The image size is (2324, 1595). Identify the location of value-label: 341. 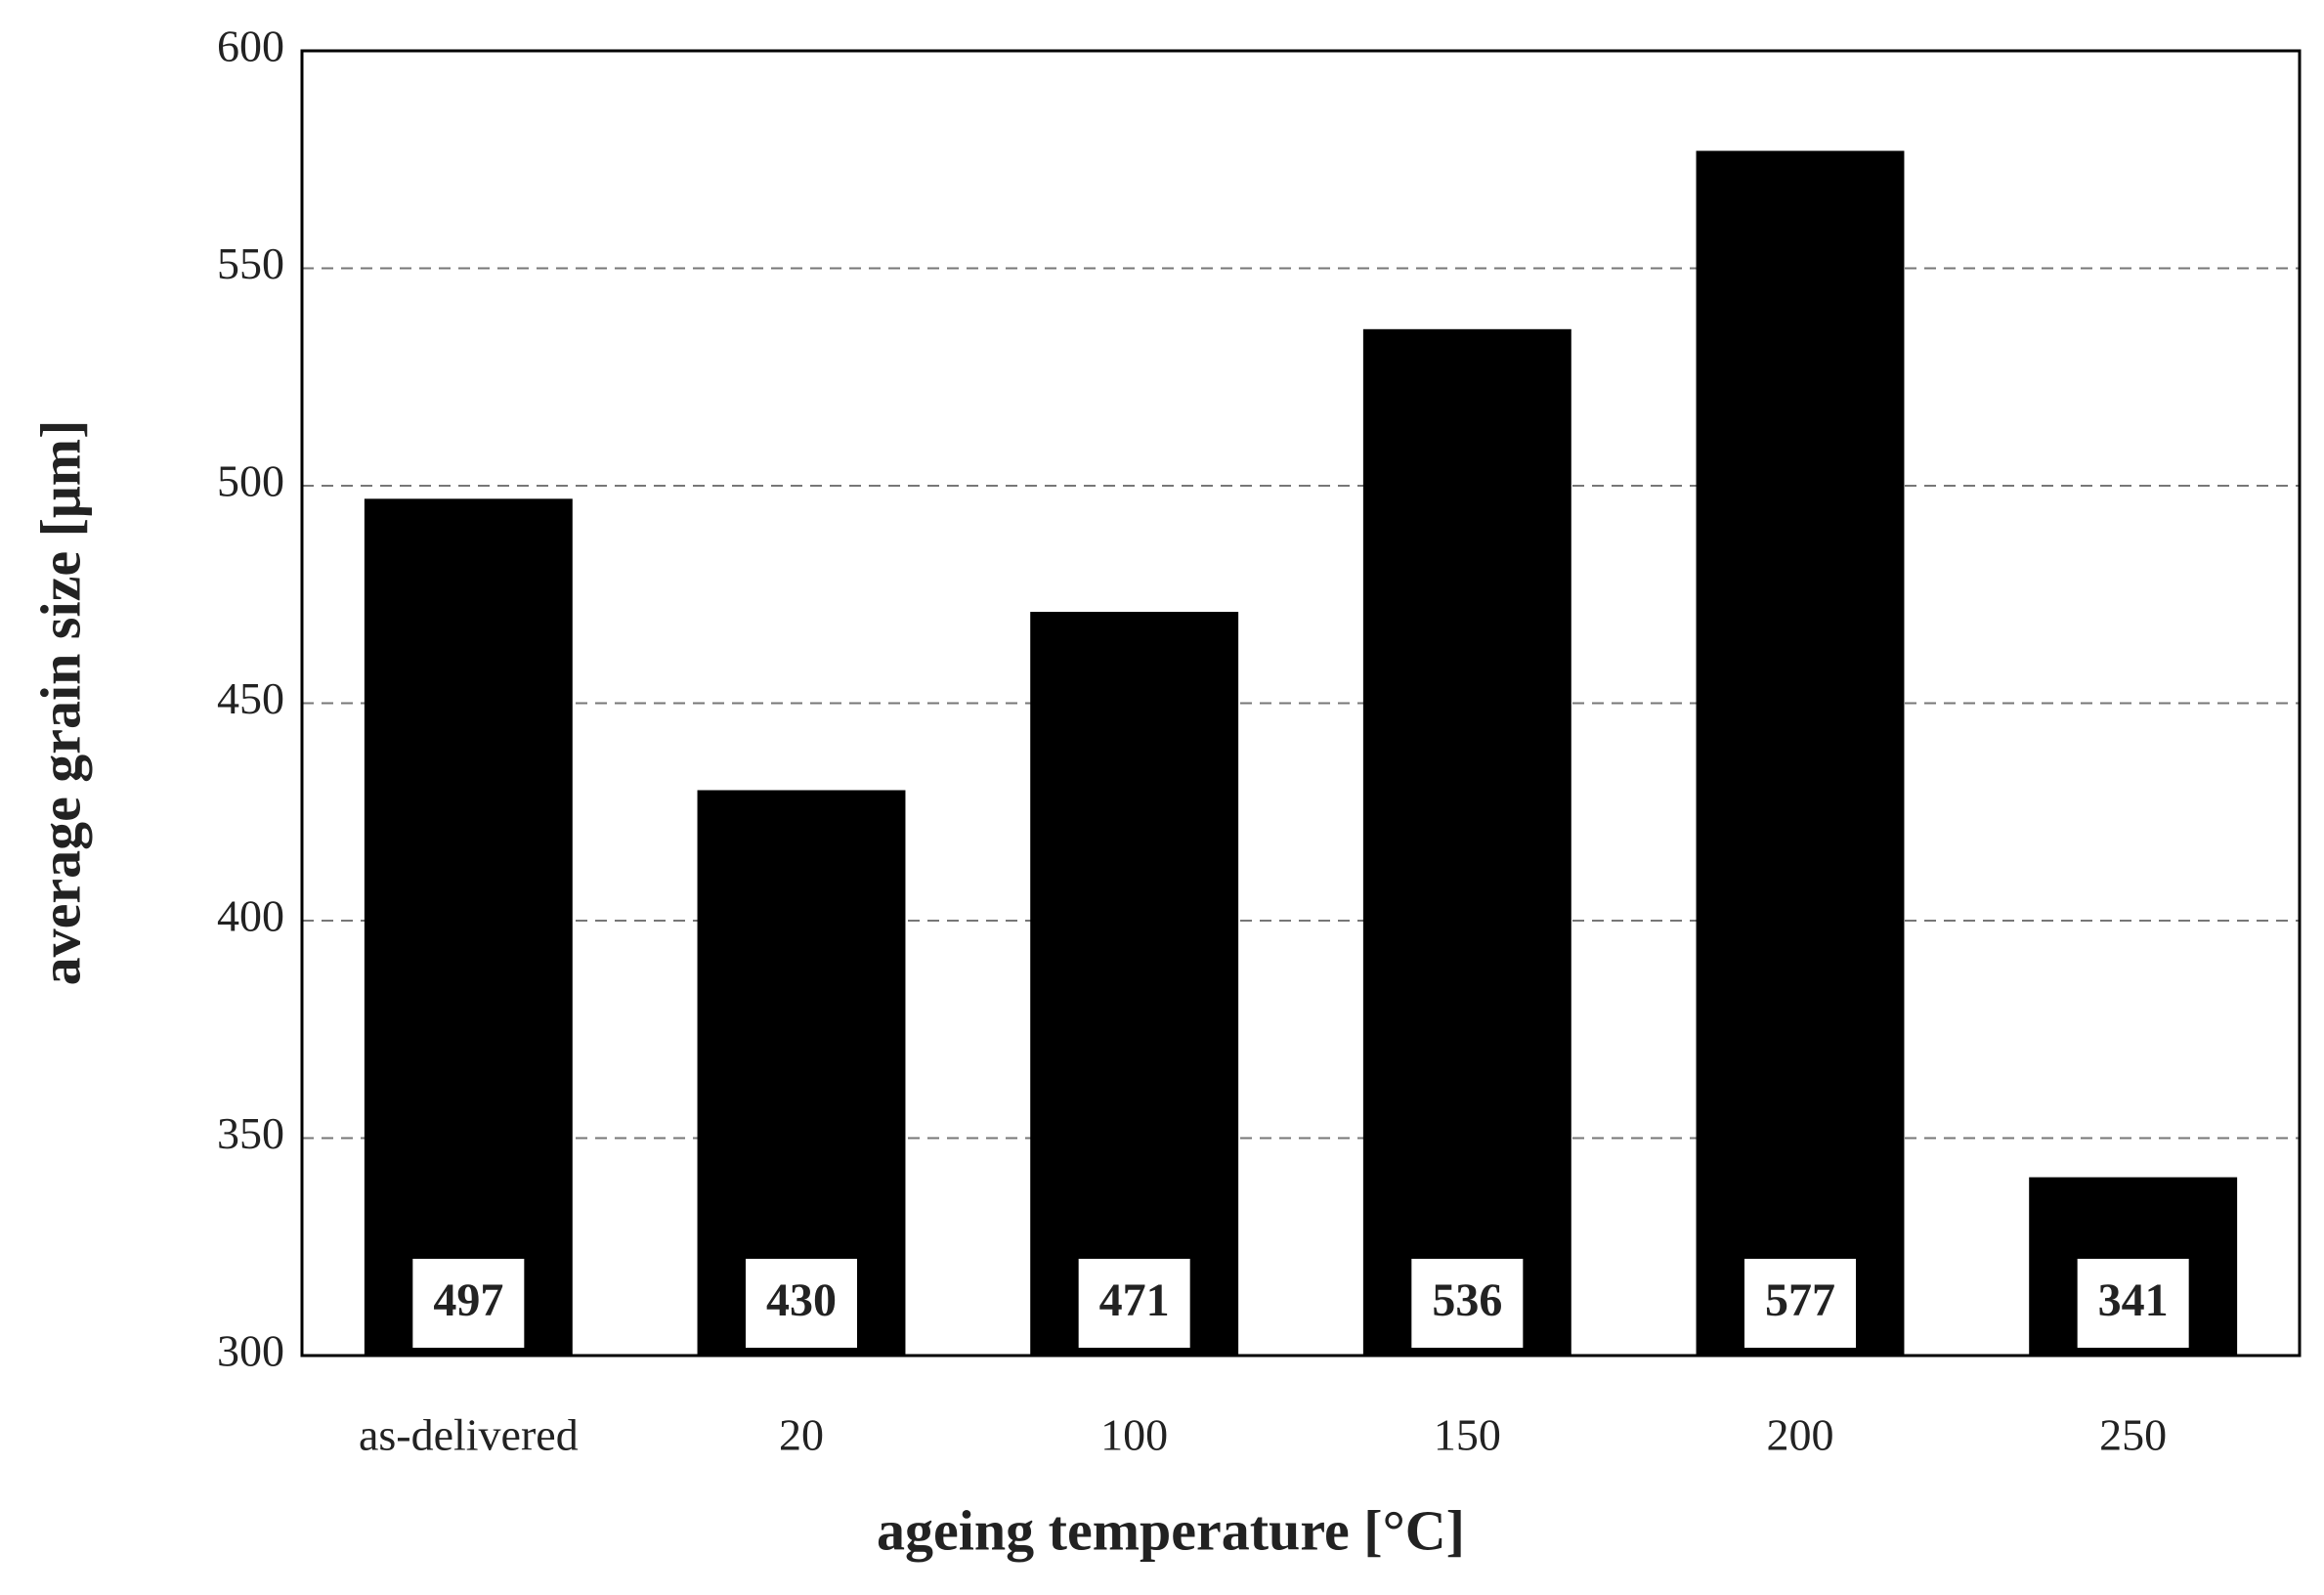
(2133, 1300).